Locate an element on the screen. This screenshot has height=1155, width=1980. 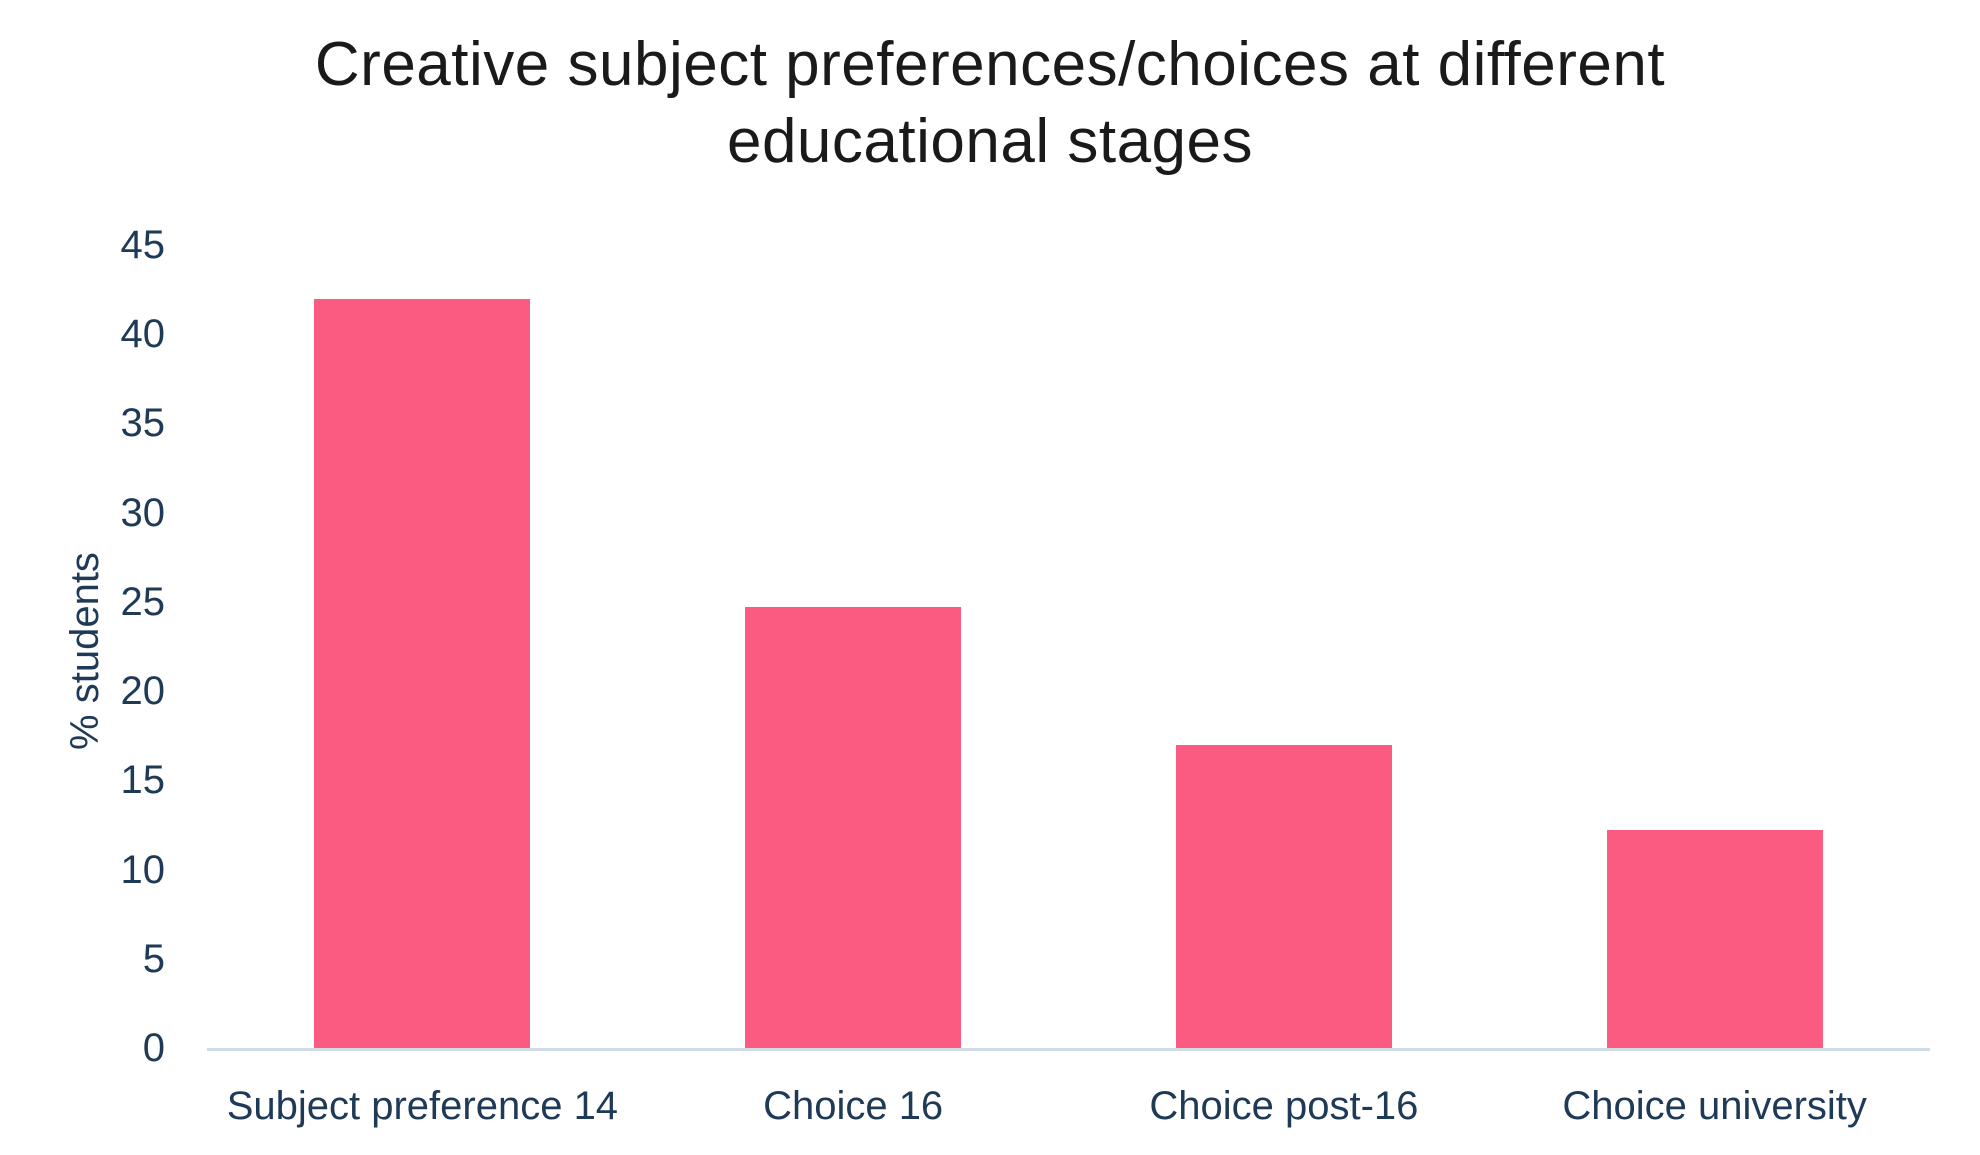
chart-title-line-2: educational stages is located at coordinates (990, 141).